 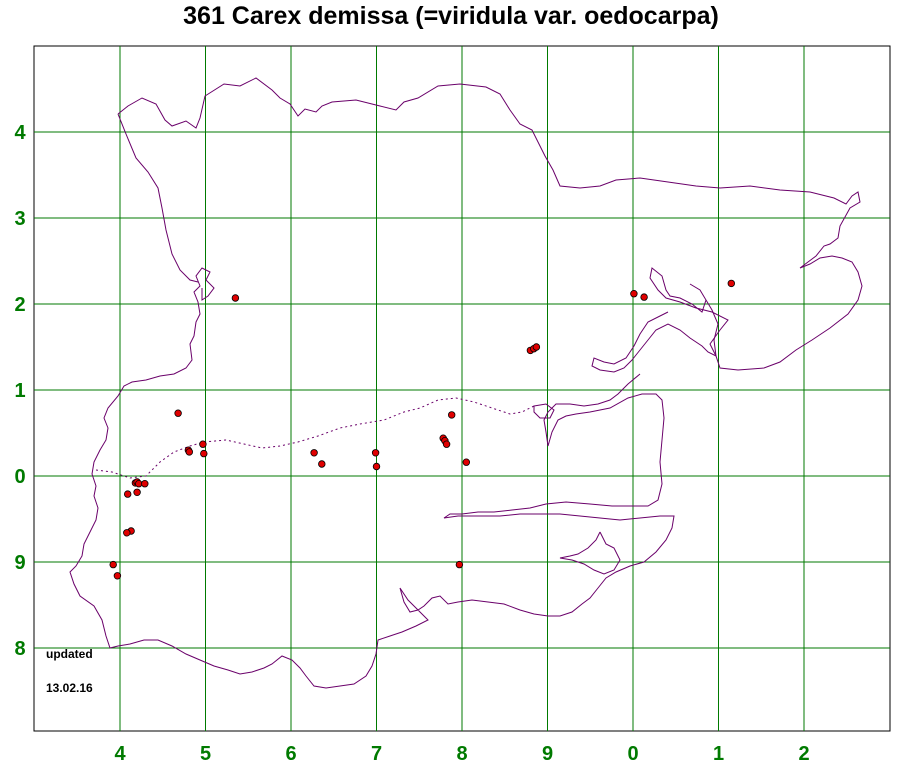 I want to click on y-tick-label: 1, so click(x=19, y=391).